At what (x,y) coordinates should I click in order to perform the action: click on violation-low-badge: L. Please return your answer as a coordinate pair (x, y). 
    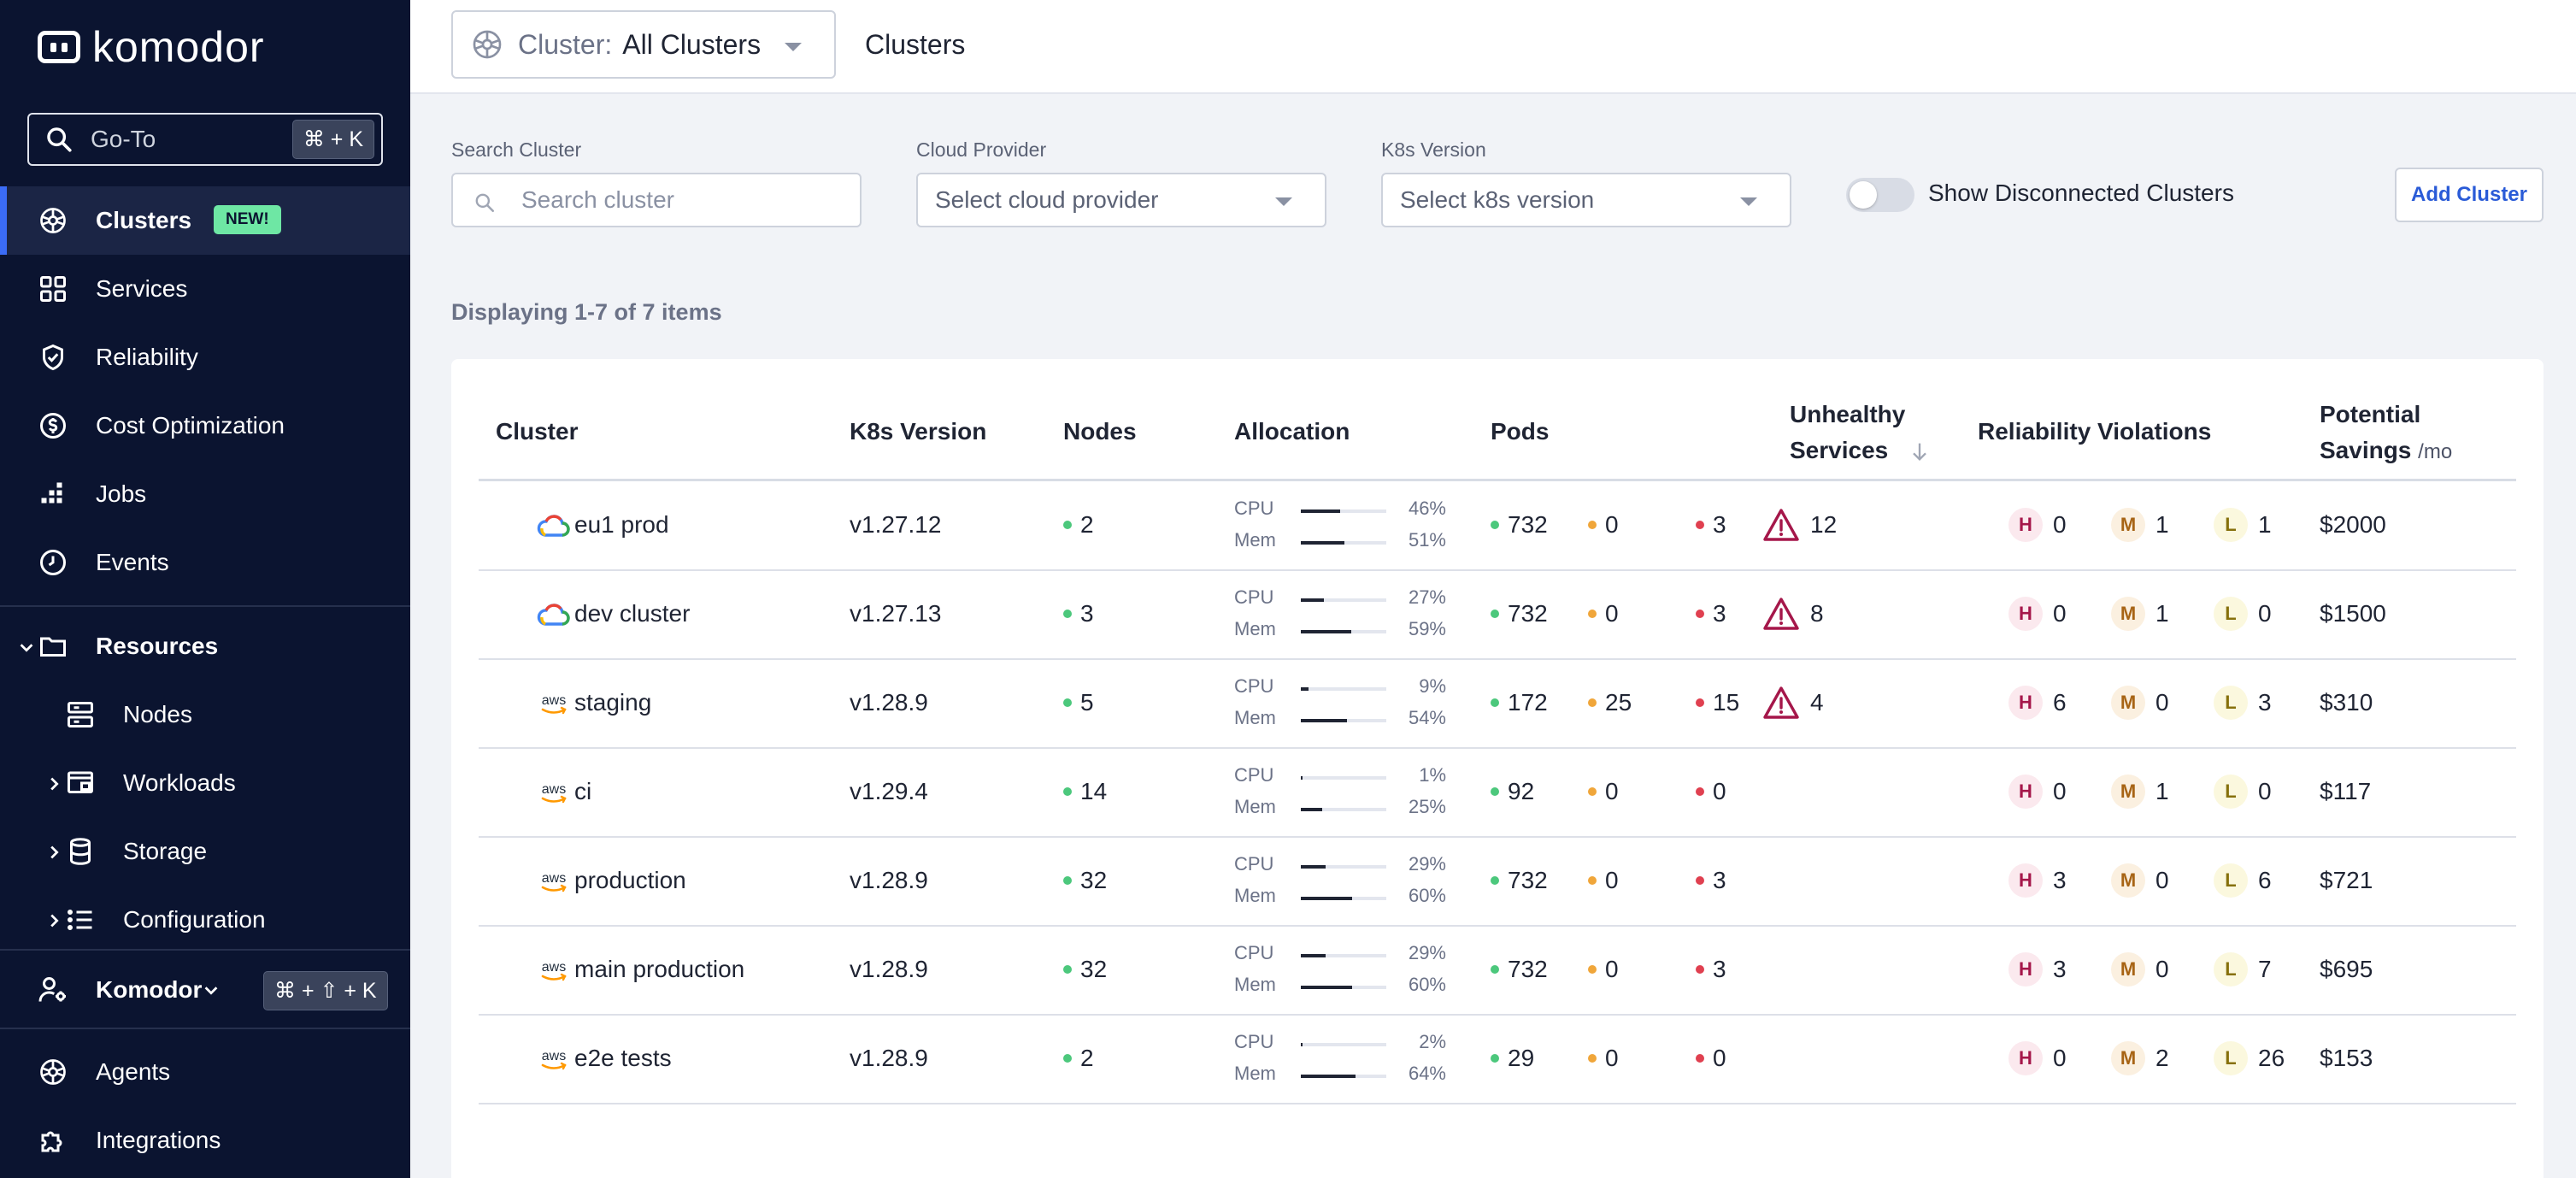
    Looking at the image, I should click on (2231, 525).